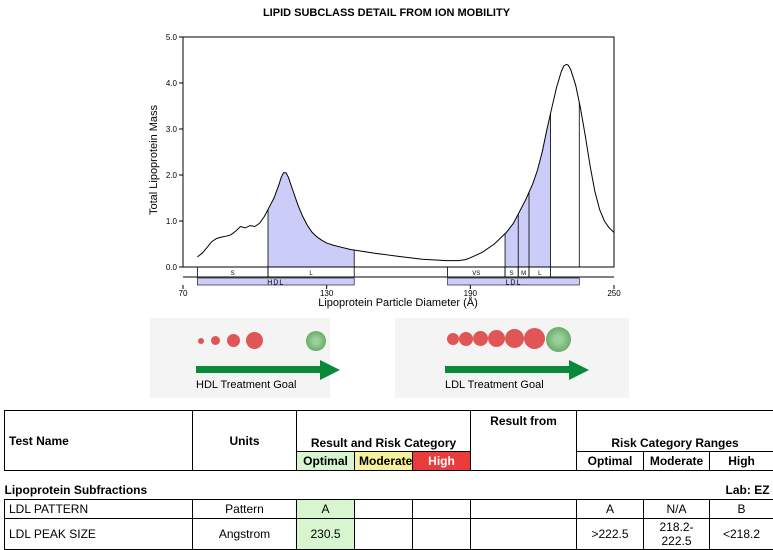 This screenshot has height=550, width=773. What do you see at coordinates (172, 83) in the screenshot?
I see `y-tick-label: 4.0` at bounding box center [172, 83].